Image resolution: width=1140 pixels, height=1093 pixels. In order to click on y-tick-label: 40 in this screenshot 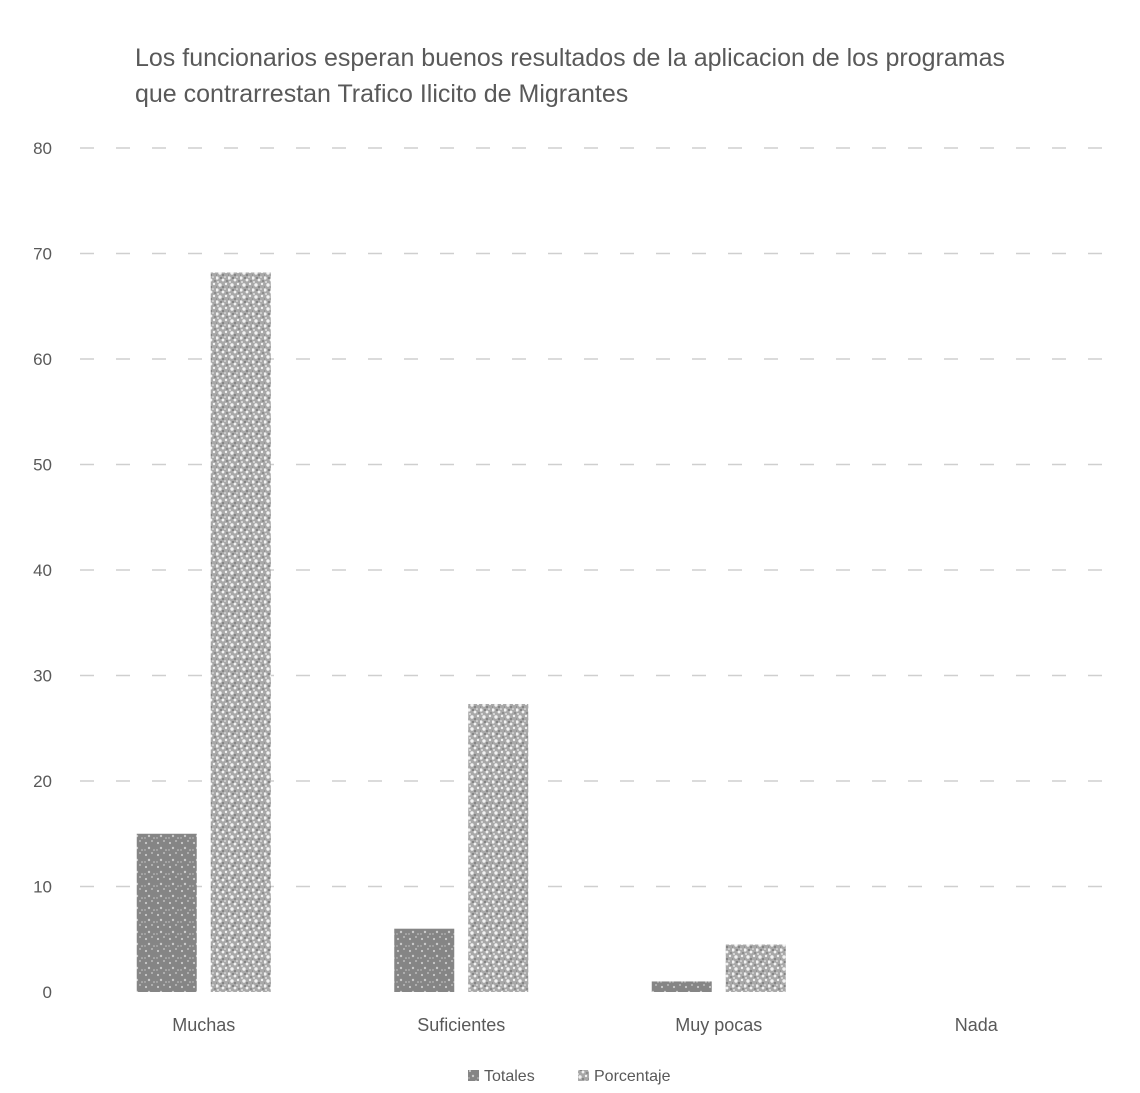, I will do `click(42, 570)`.